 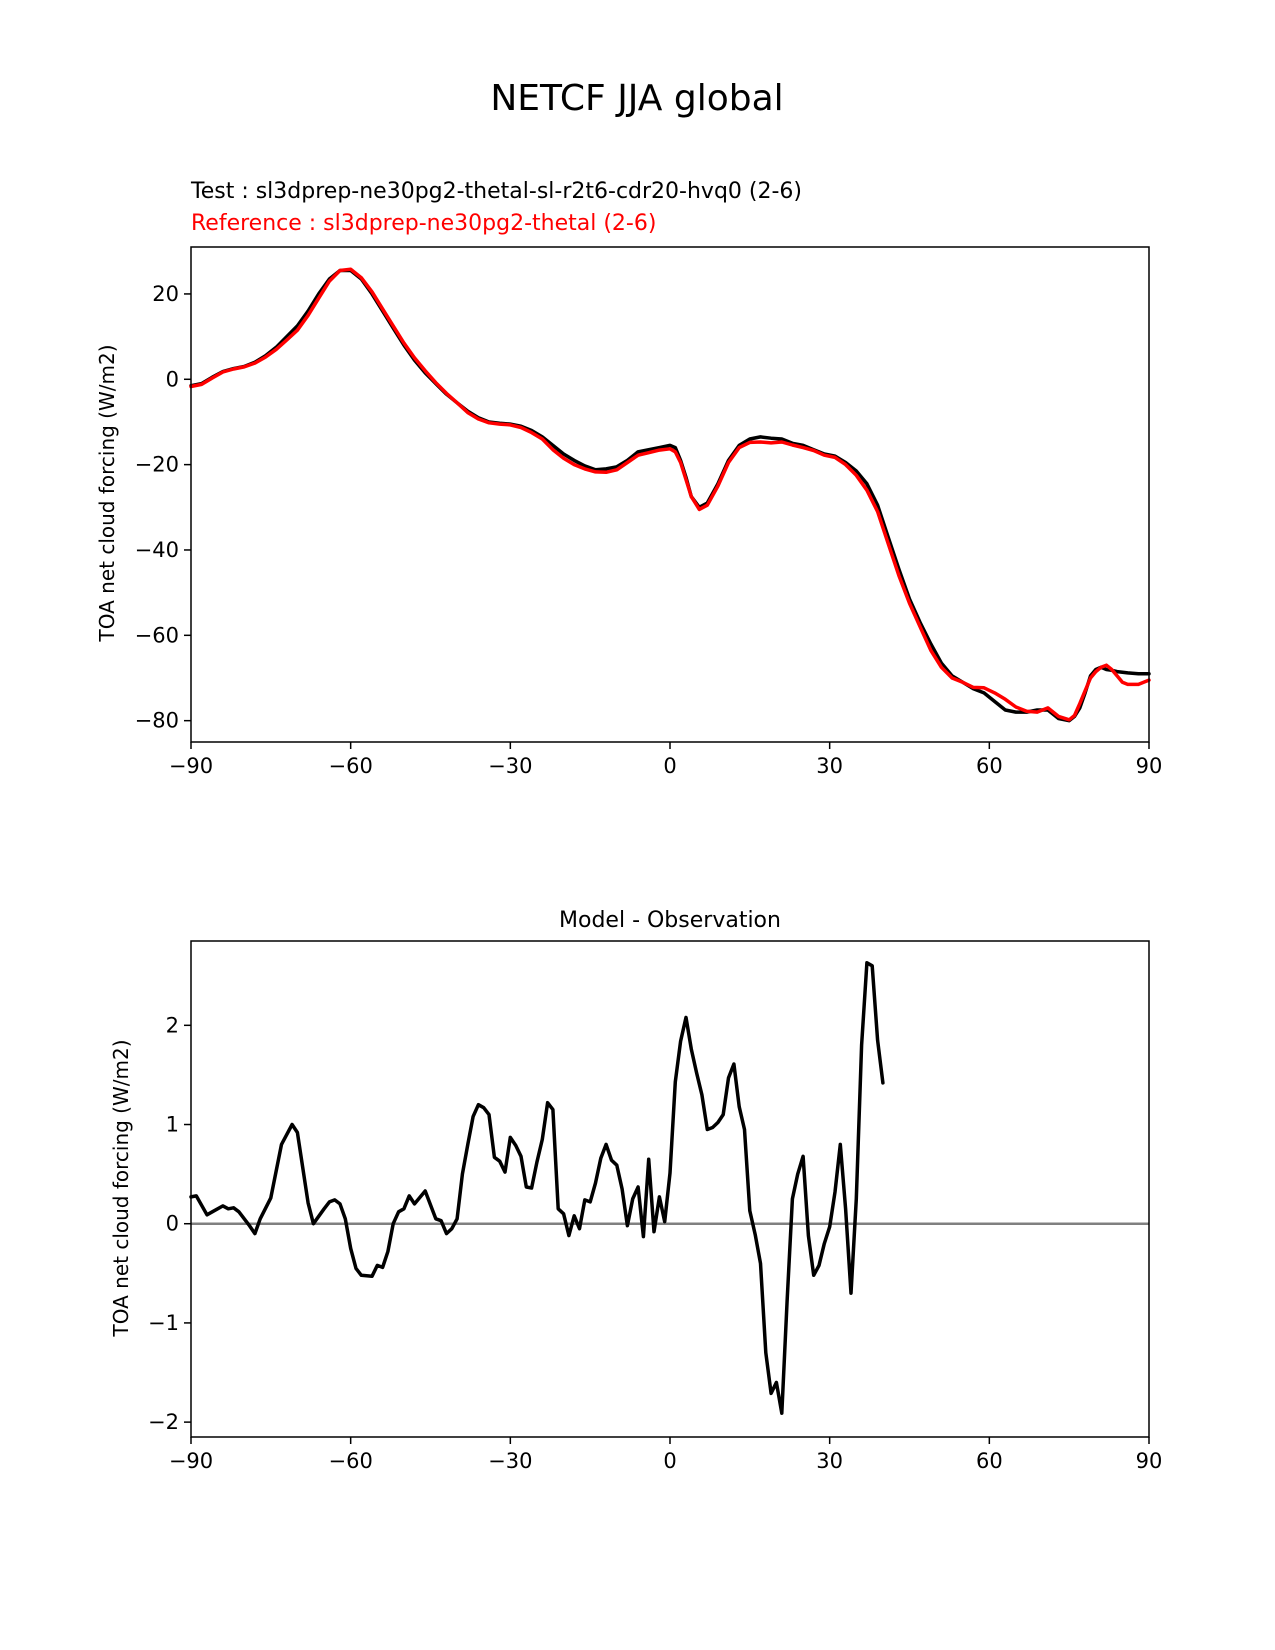 What do you see at coordinates (163, 1422) in the screenshot?
I see `y-tick-label: −2` at bounding box center [163, 1422].